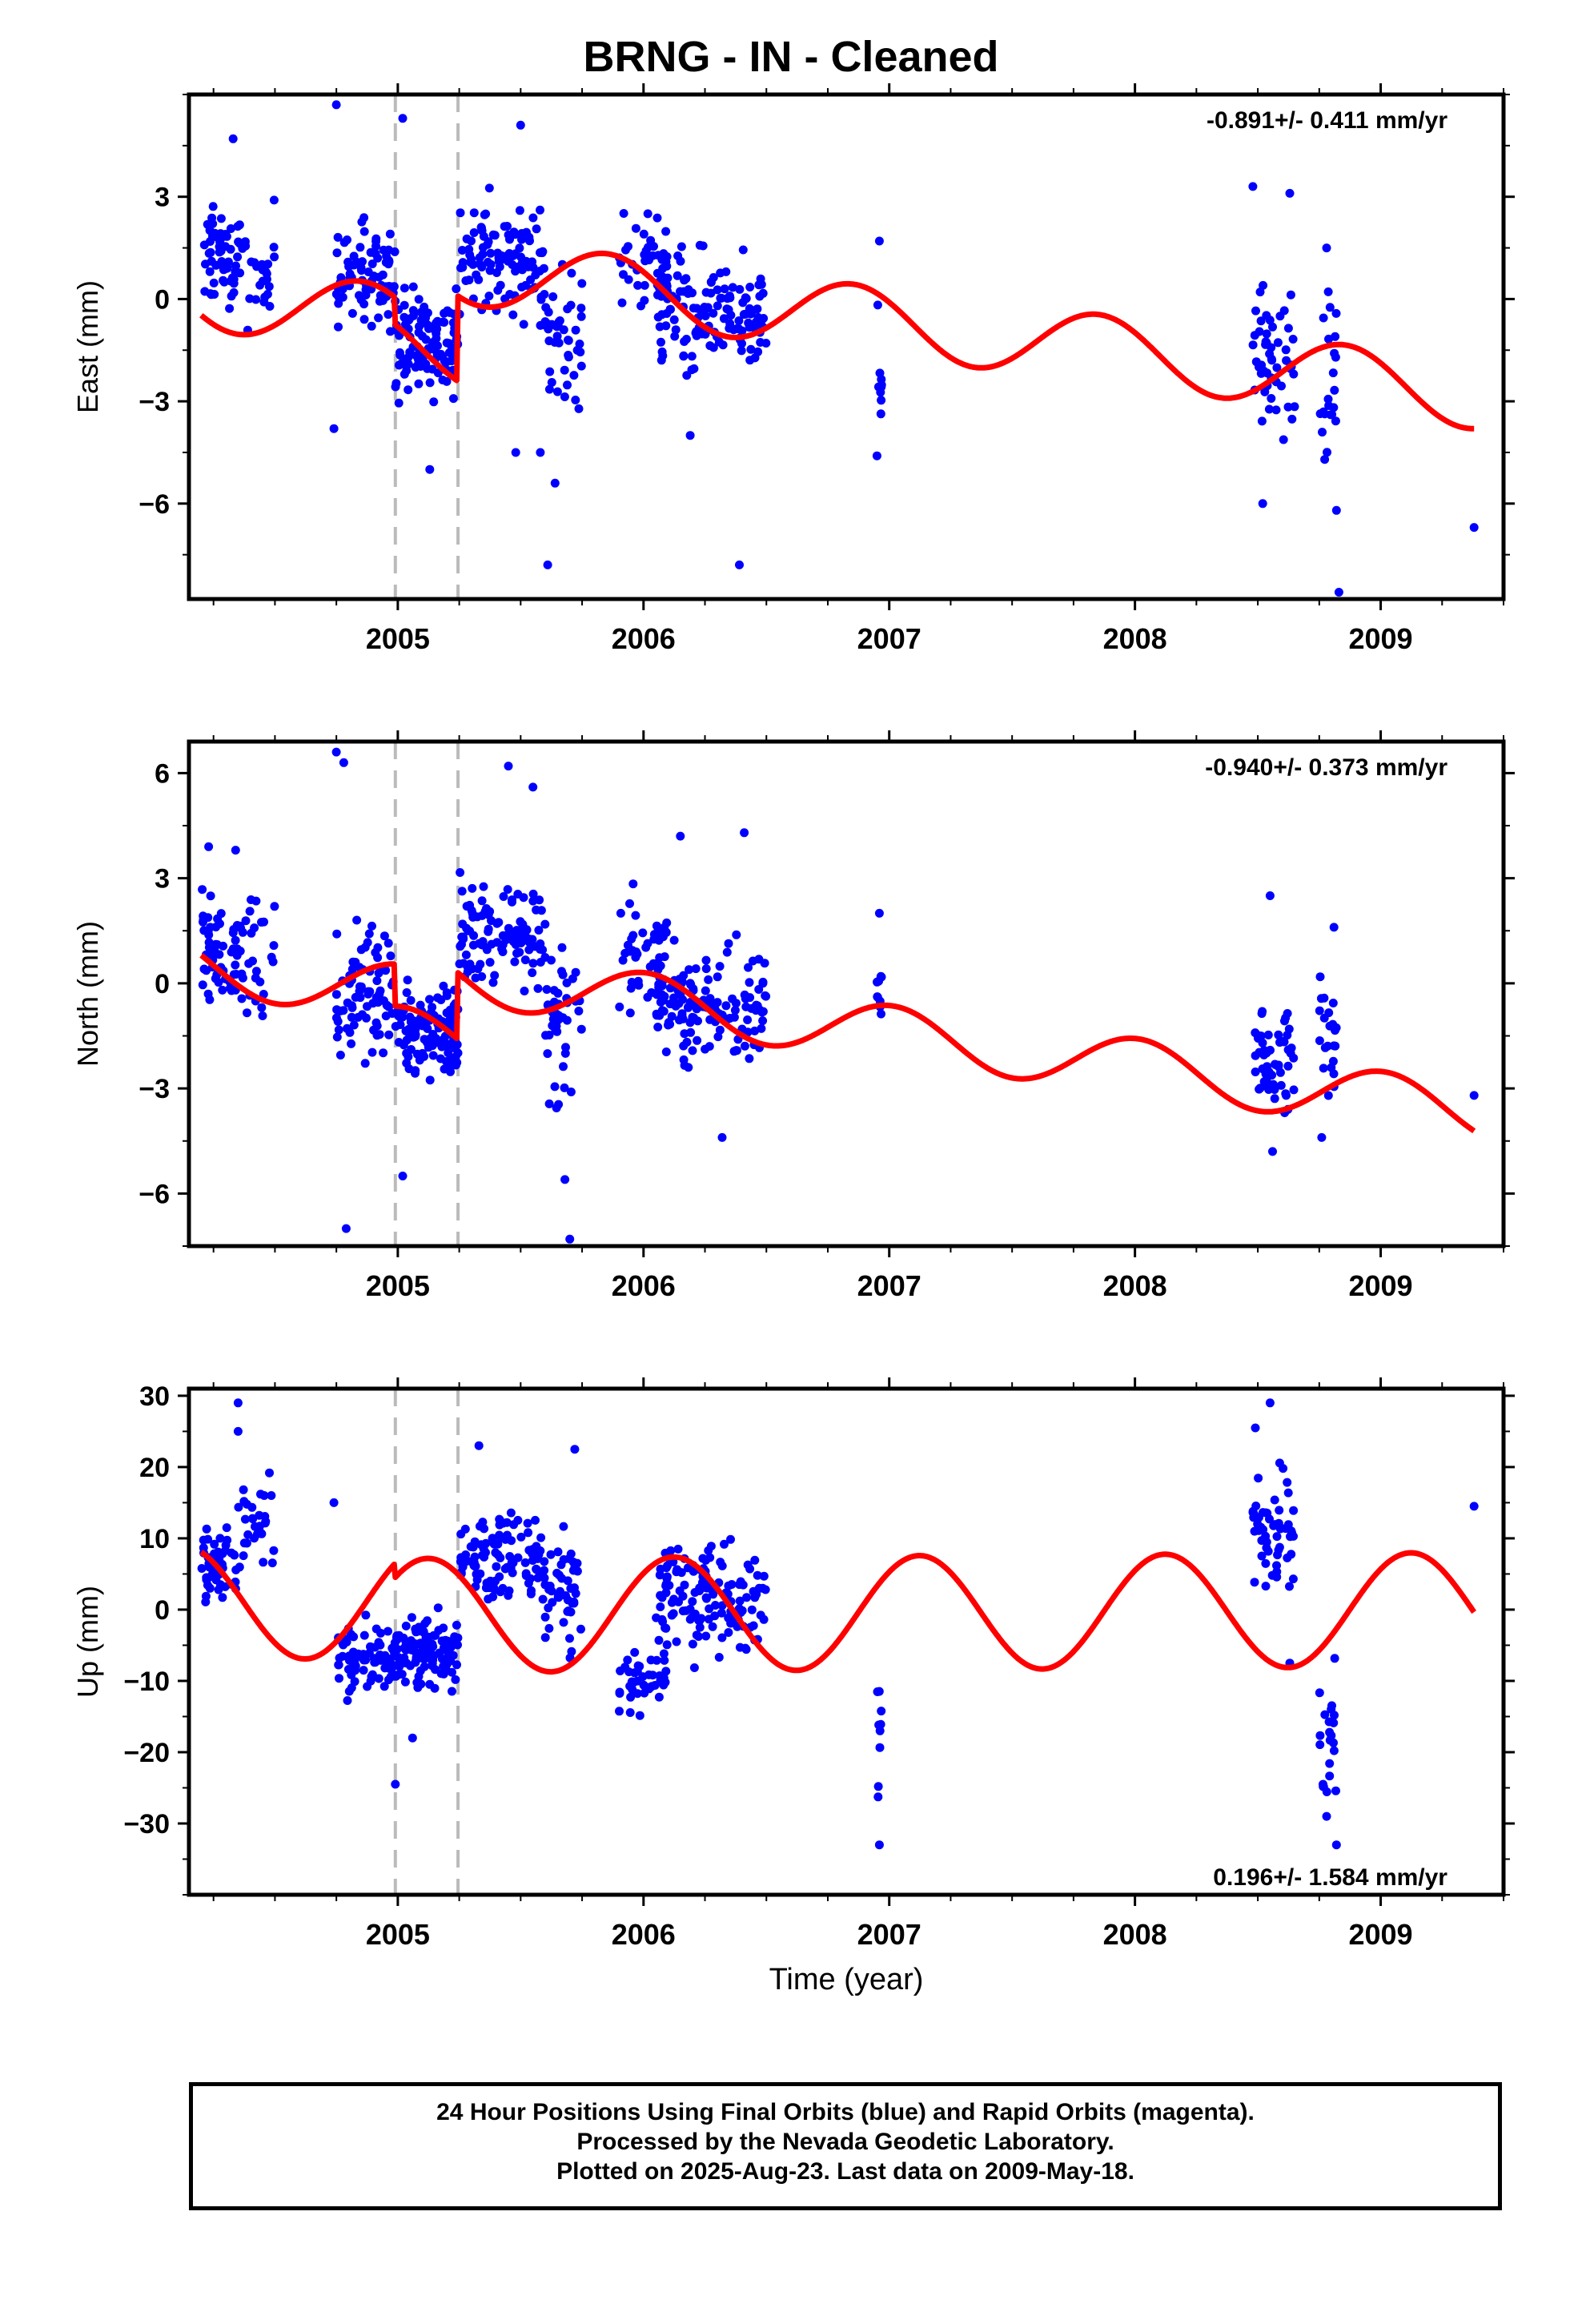 This screenshot has height=2324, width=1582. Describe the element at coordinates (154, 1468) in the screenshot. I see `y-tick-label: 20` at that location.